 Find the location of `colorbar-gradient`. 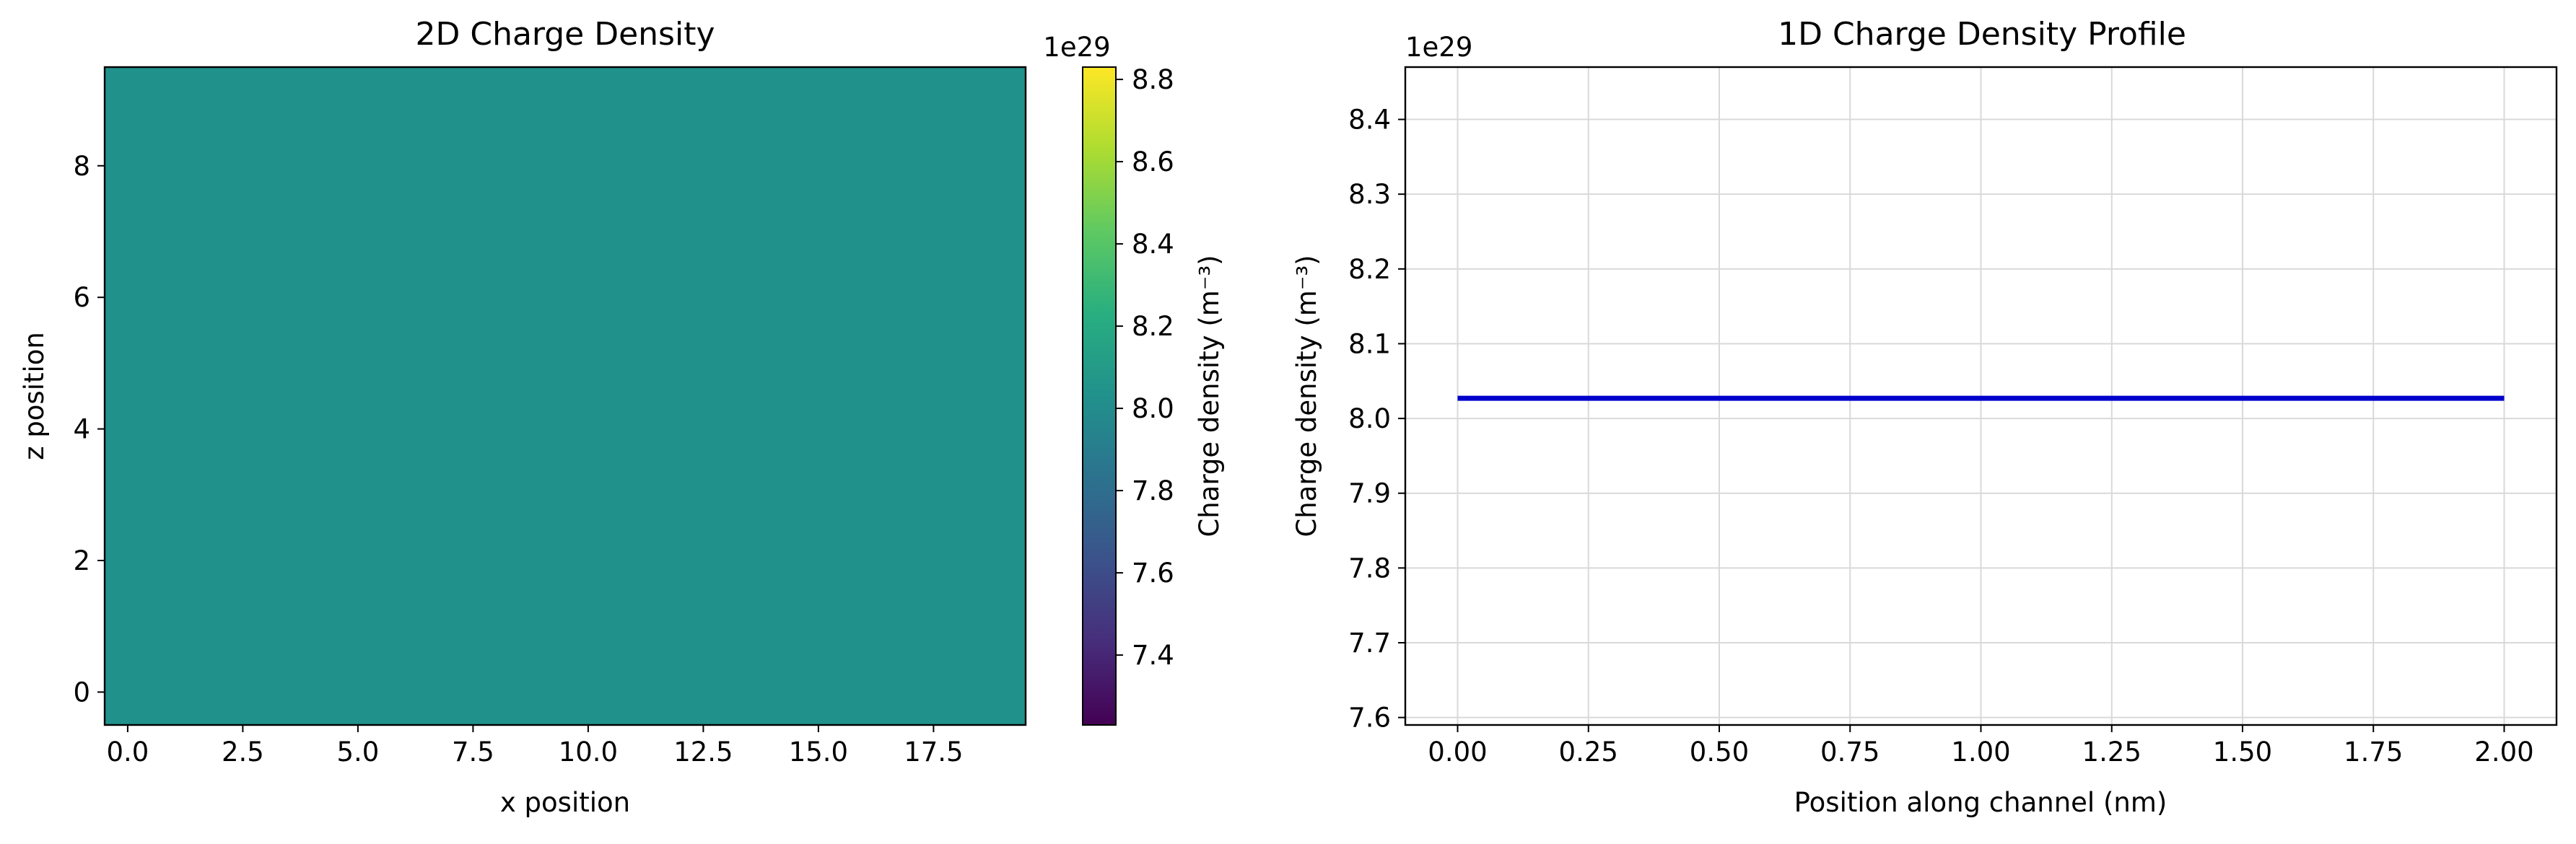

colorbar-gradient is located at coordinates (1099, 396).